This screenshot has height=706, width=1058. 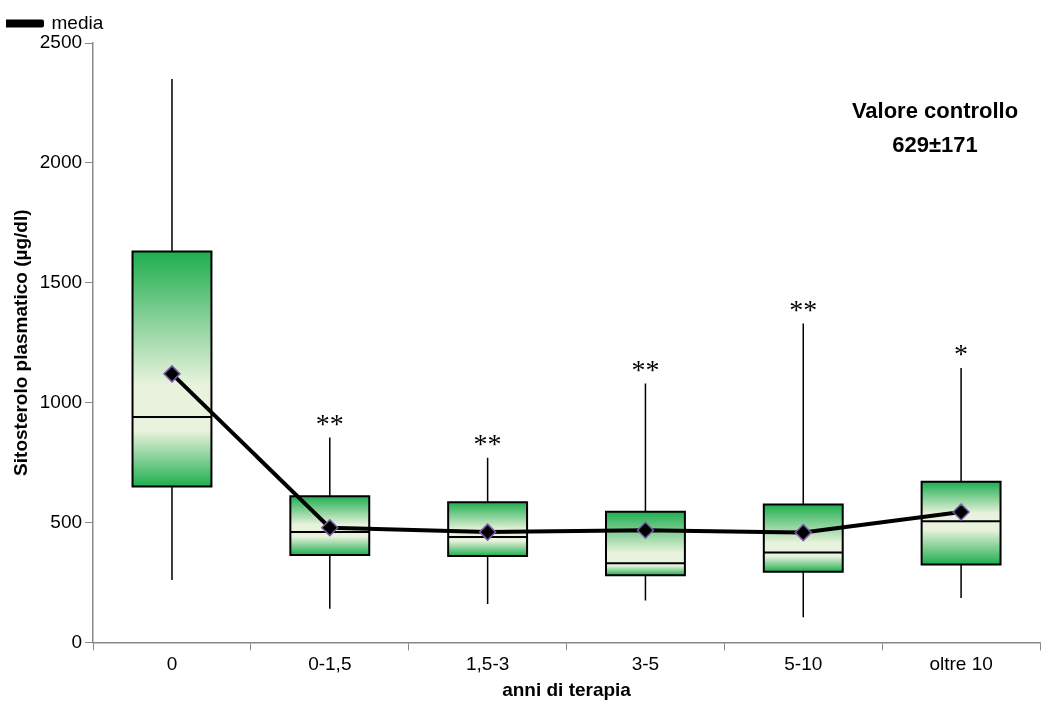 I want to click on x-tick-label: 3-5, so click(x=645, y=664).